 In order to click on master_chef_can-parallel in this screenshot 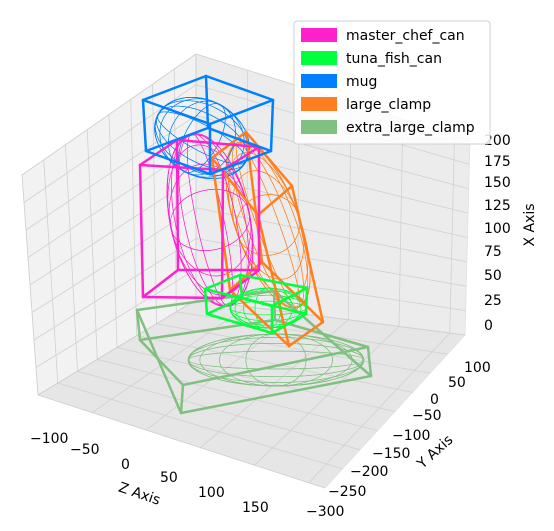, I will do `click(210, 220)`.